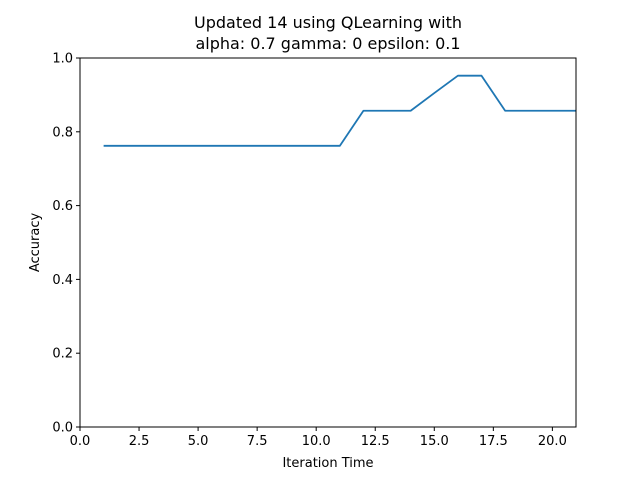 The width and height of the screenshot is (640, 480). What do you see at coordinates (62, 59) in the screenshot?
I see `y-tick-label: 1.0` at bounding box center [62, 59].